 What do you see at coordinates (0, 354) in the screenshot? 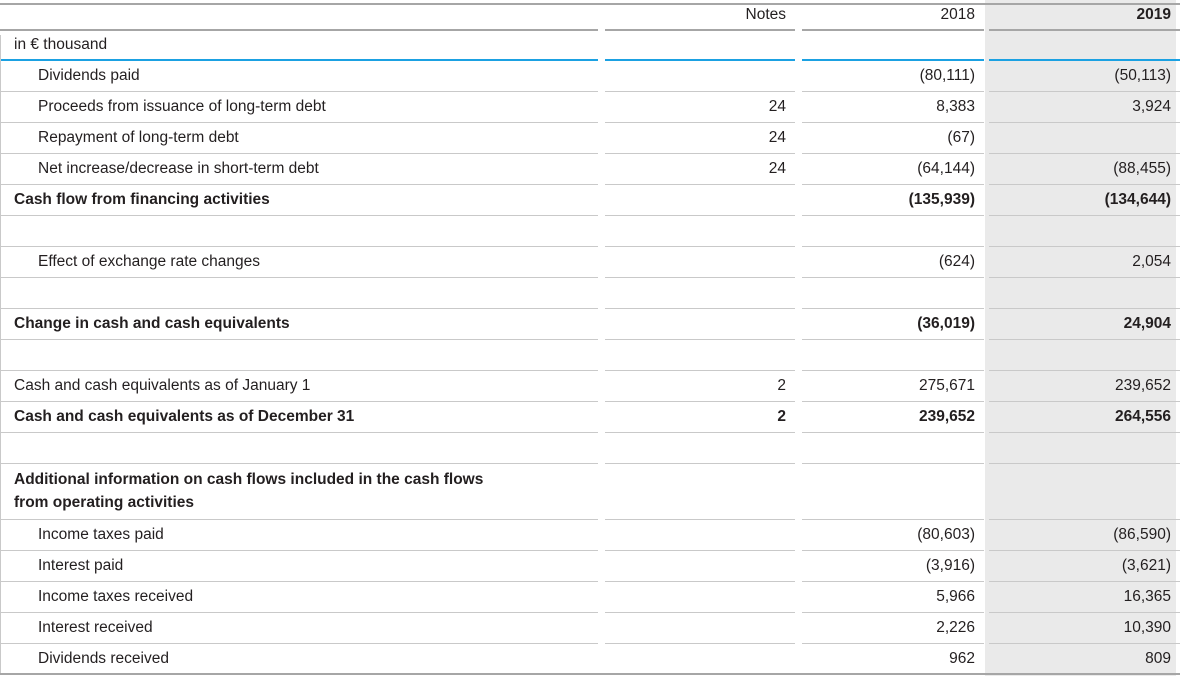
I see `table-left-edge` at bounding box center [0, 354].